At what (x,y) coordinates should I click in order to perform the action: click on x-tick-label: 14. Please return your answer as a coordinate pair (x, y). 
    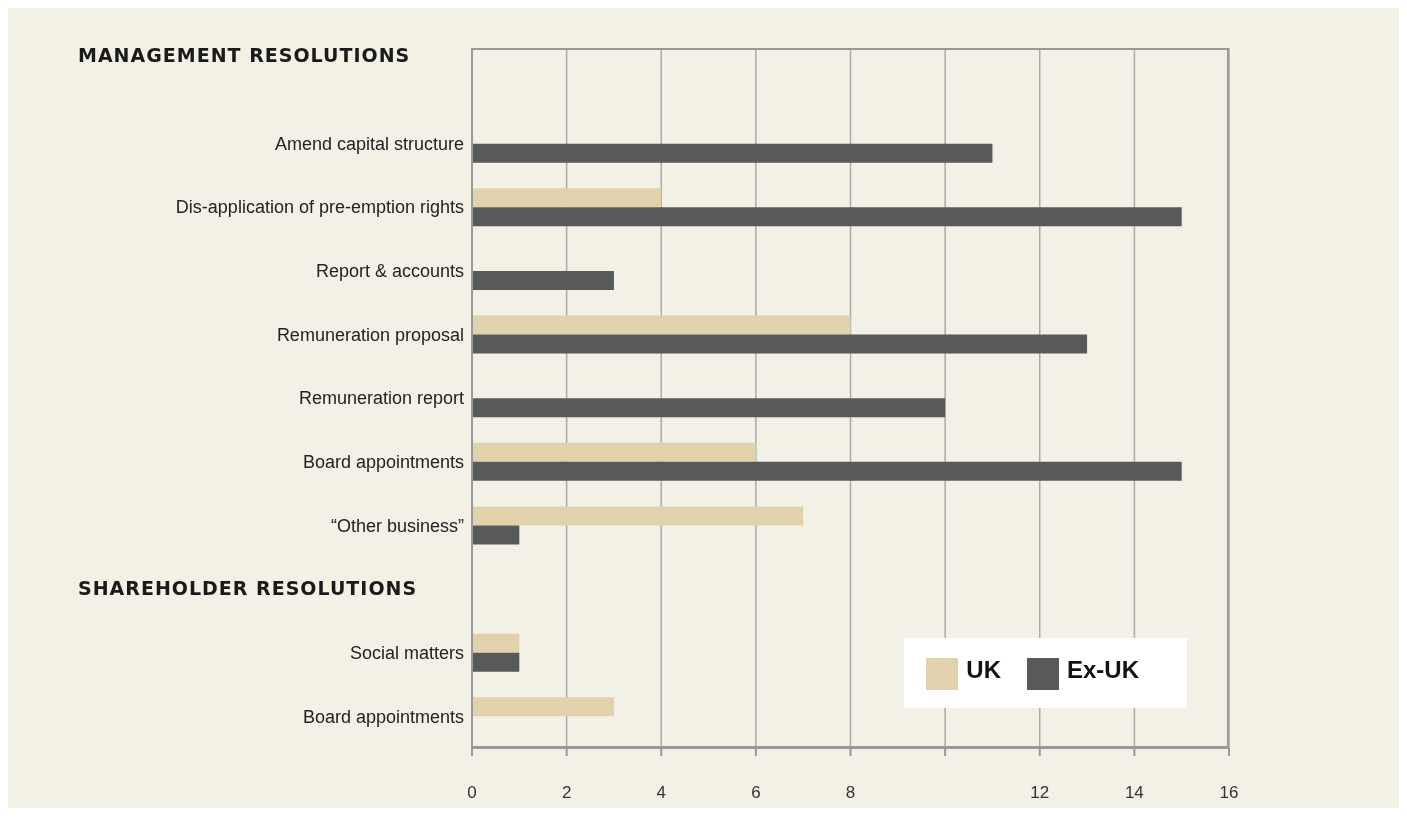
    Looking at the image, I should click on (1134, 793).